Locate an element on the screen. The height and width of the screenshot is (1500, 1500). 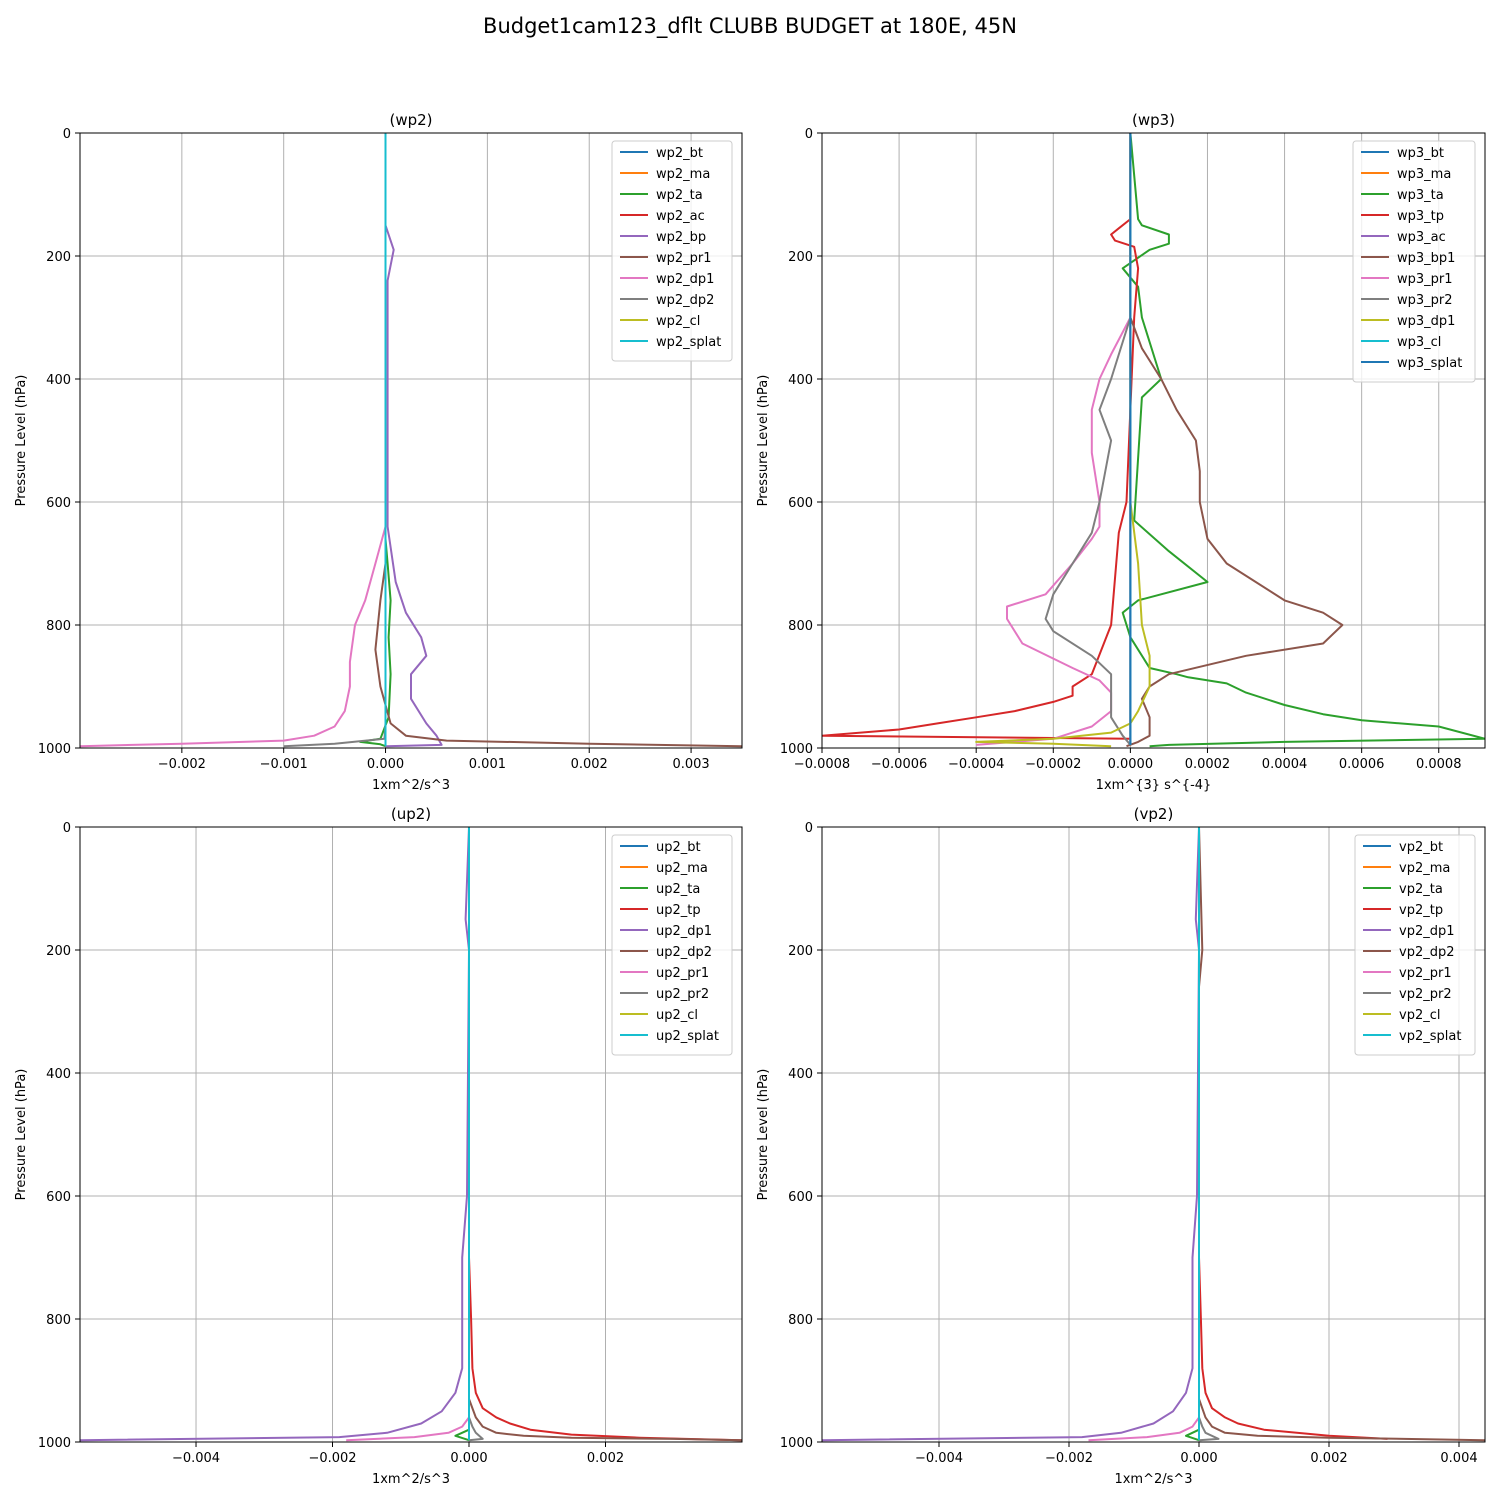
legend-label: vp2_bt is located at coordinates (1421, 847).